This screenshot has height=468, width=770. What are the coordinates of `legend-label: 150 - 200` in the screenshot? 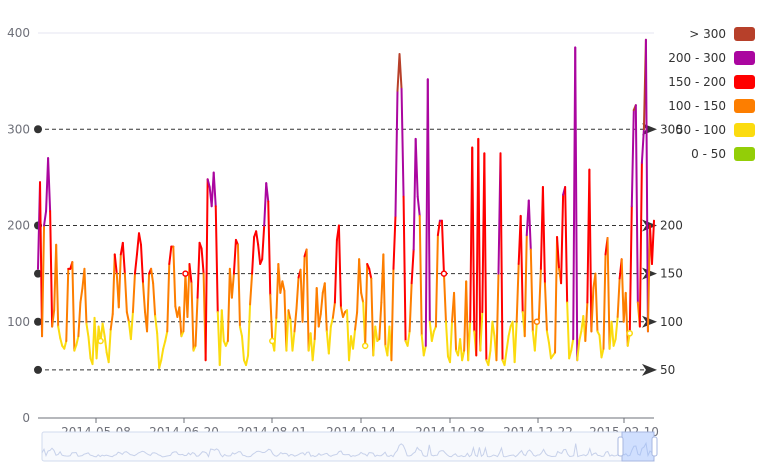 It's located at (697, 82).